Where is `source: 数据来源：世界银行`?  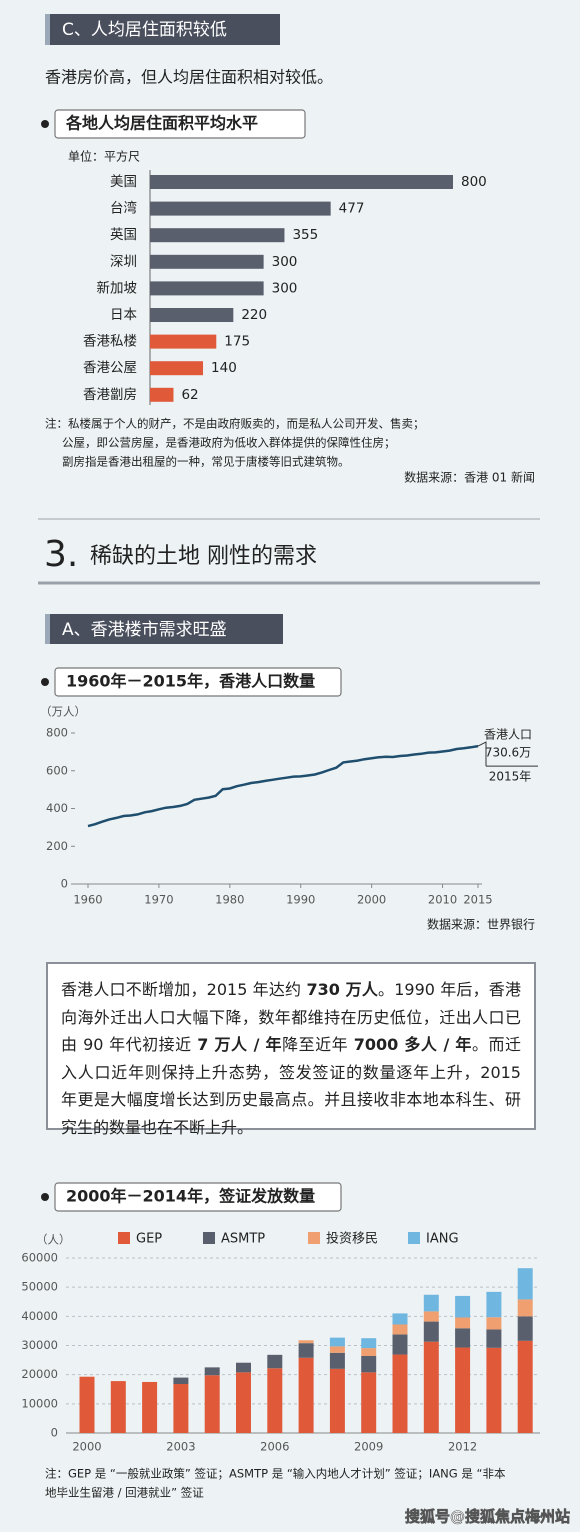 source: 数据来源：世界银行 is located at coordinates (481, 924).